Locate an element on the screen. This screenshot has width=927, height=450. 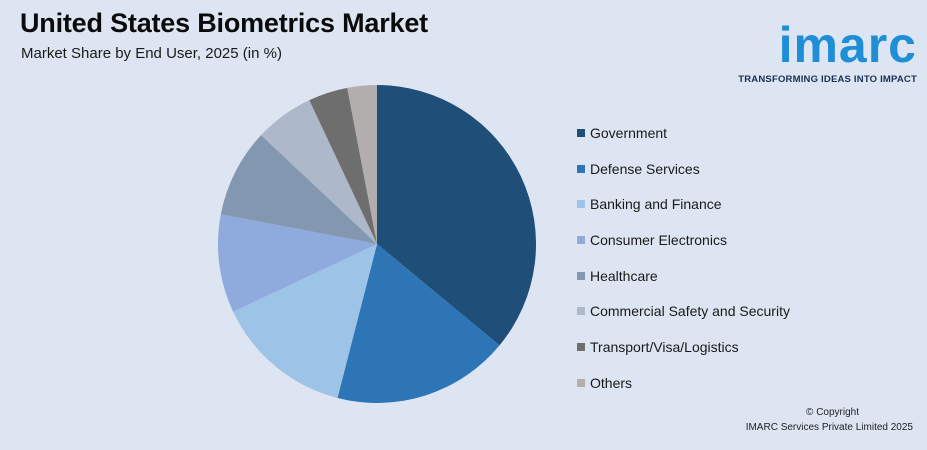
imarc-logo: imarc TRANSFORMING IDEAS INTO IMPACT is located at coordinates (828, 50).